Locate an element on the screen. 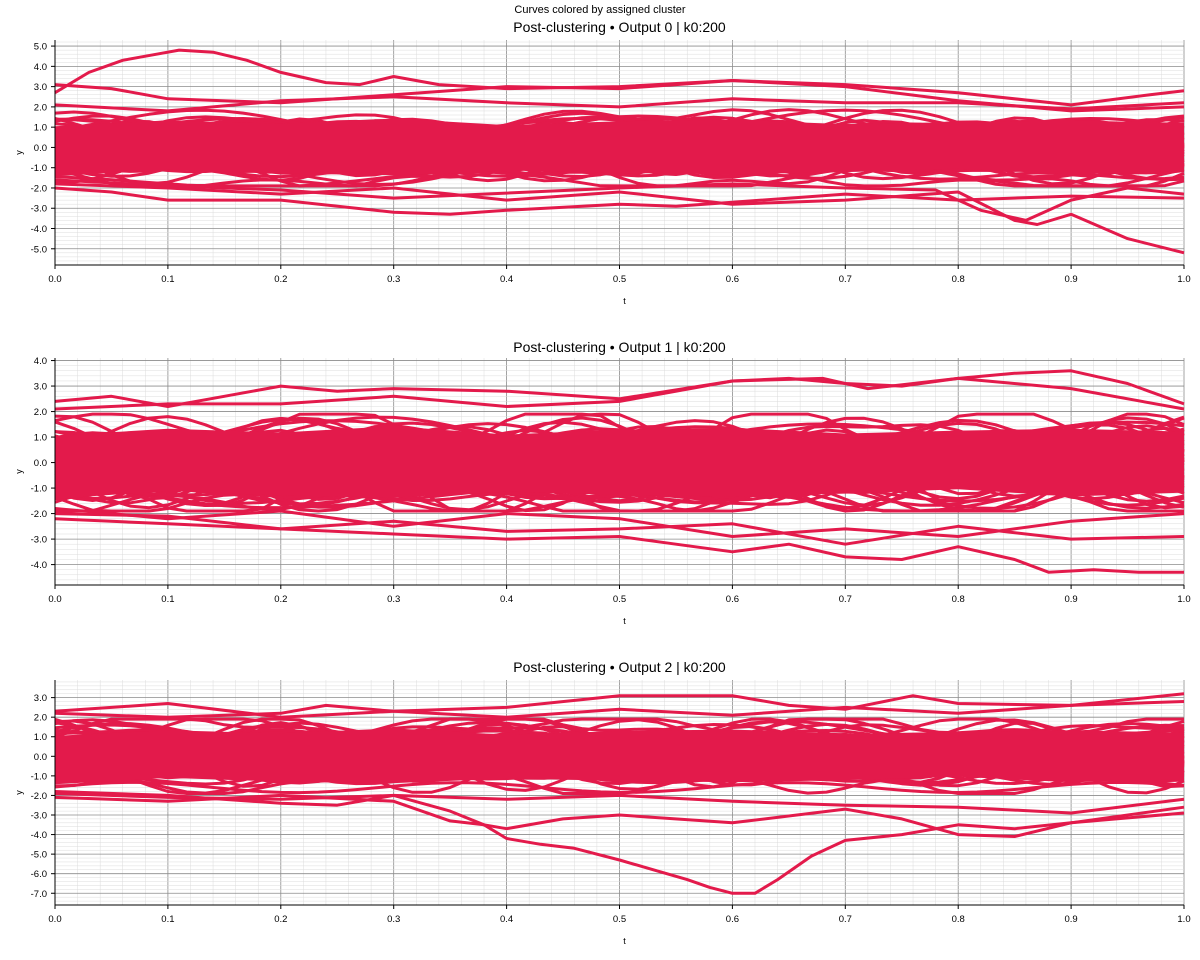 This screenshot has height=960, width=1200. figure-suptitle: Curves colored by assigned cluster is located at coordinates (600, 10).